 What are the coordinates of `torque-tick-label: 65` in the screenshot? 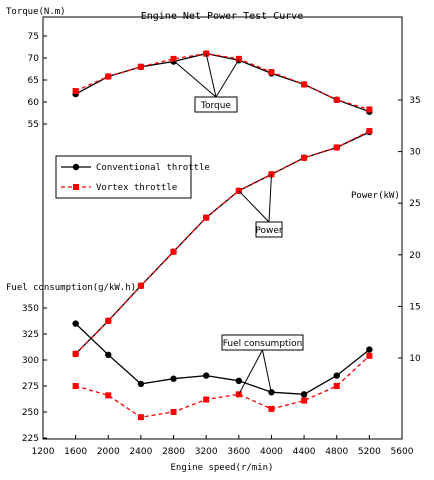 It's located at (33, 81).